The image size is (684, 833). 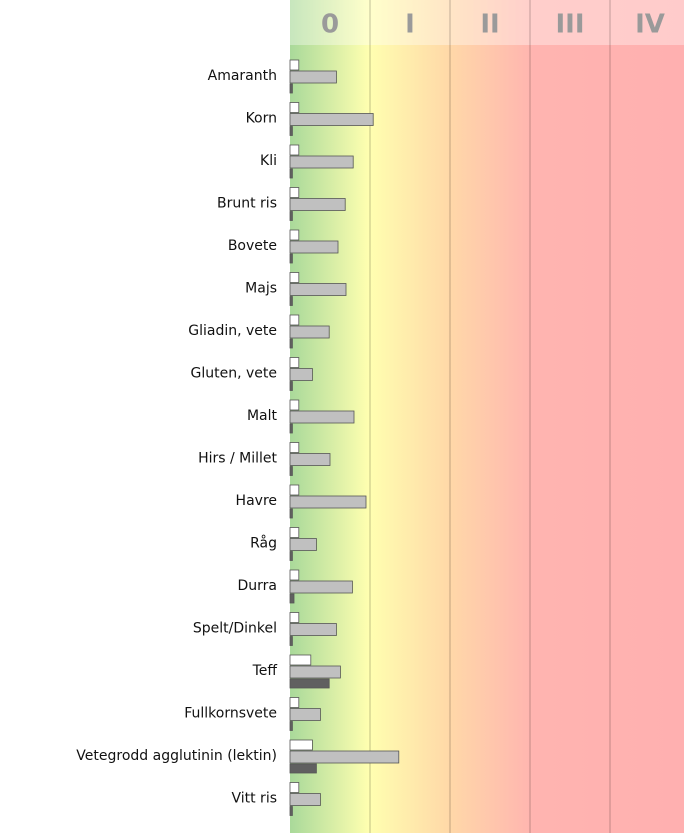 What do you see at coordinates (247, 204) in the screenshot?
I see `category-label: Brunt ris` at bounding box center [247, 204].